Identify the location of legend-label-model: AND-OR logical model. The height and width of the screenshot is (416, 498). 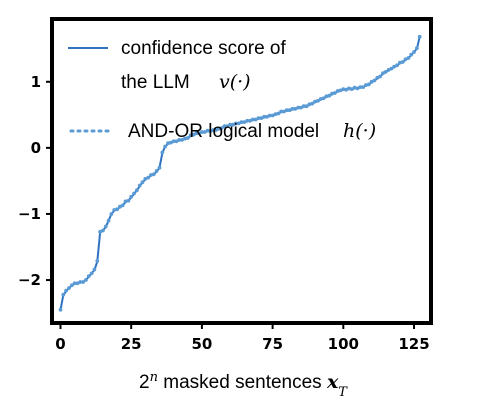
(223, 131).